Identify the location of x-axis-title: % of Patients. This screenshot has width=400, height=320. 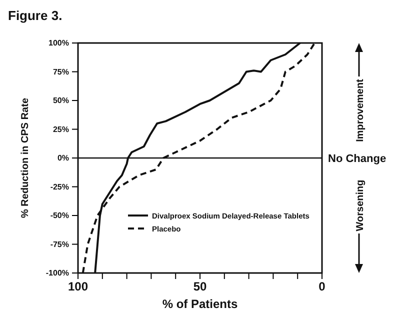
(200, 304).